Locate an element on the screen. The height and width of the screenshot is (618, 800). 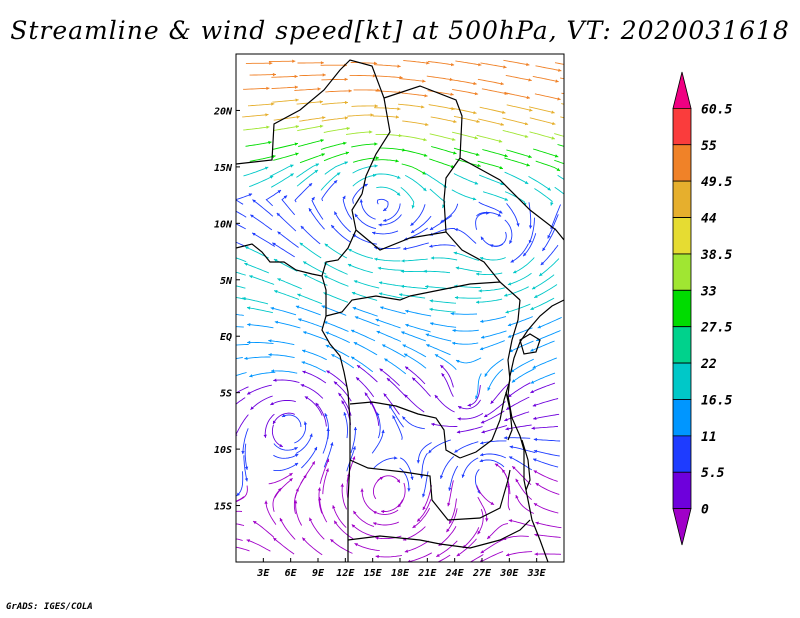
border-chad-sudan is located at coordinates (423, 159).